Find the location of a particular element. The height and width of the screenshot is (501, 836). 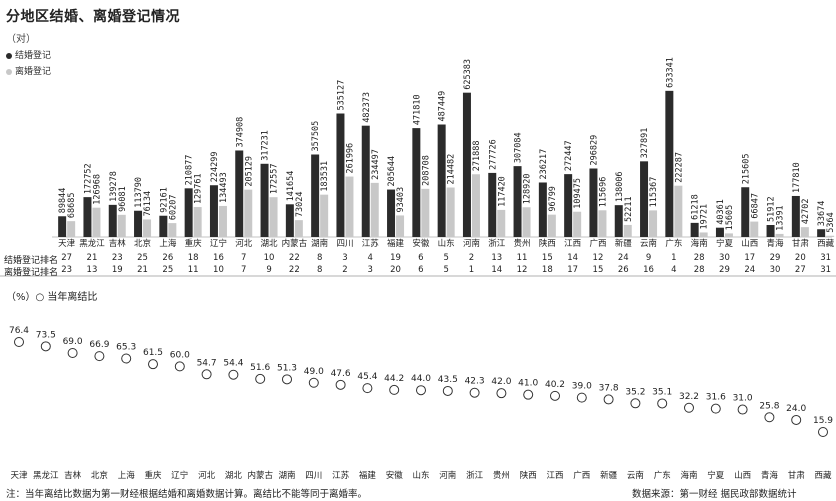

divorce-rank-27: 24 is located at coordinates (749, 270).